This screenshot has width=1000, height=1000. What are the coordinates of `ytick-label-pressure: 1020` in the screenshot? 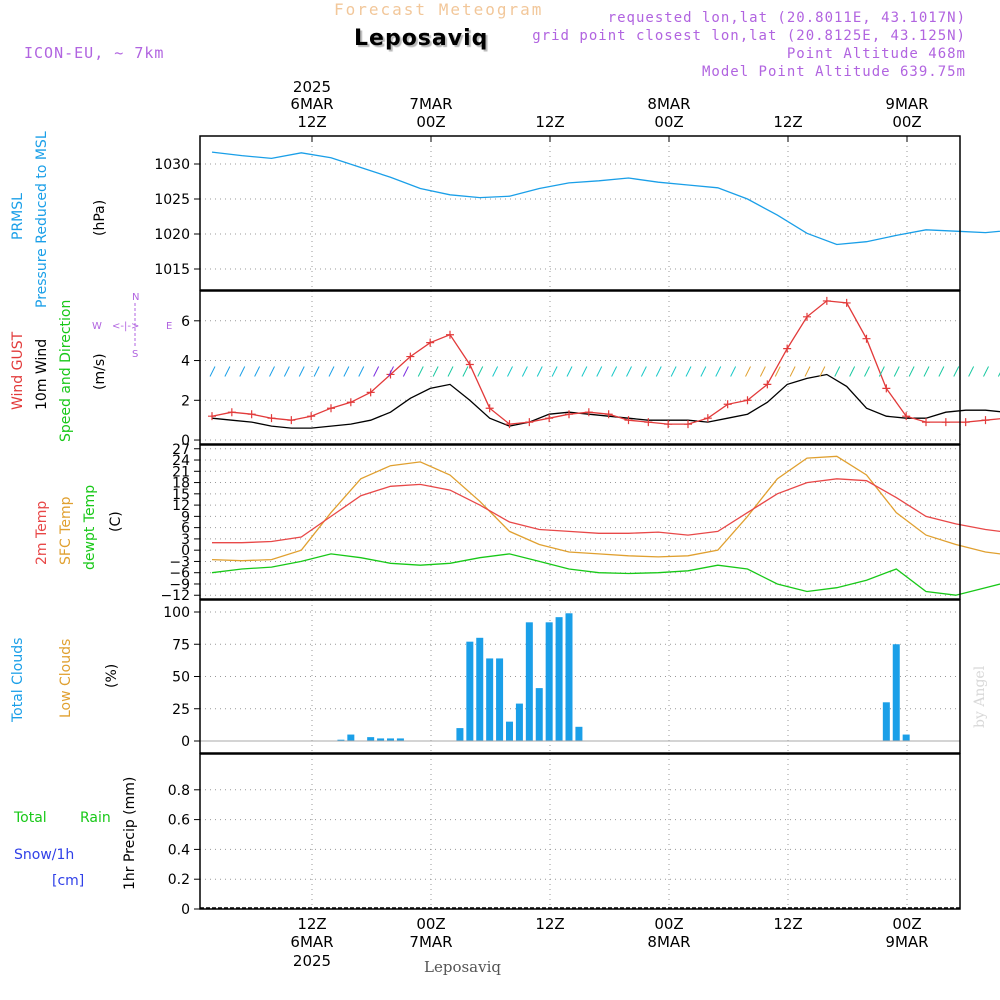 It's located at (172, 235).